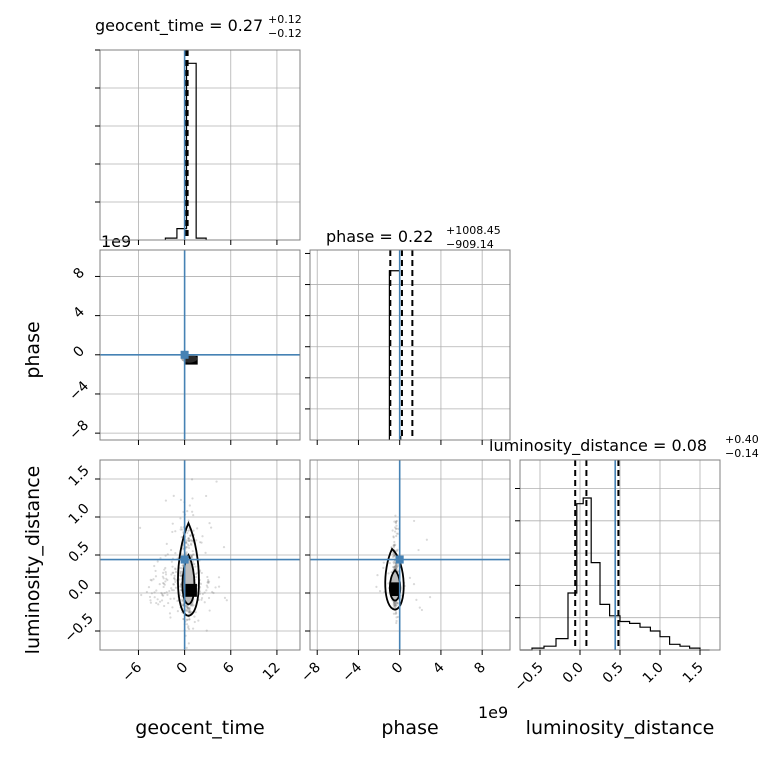 The width and height of the screenshot is (760, 760). I want to click on scatter-ld-phase-xtick-label-3: 4, so click(439, 668).